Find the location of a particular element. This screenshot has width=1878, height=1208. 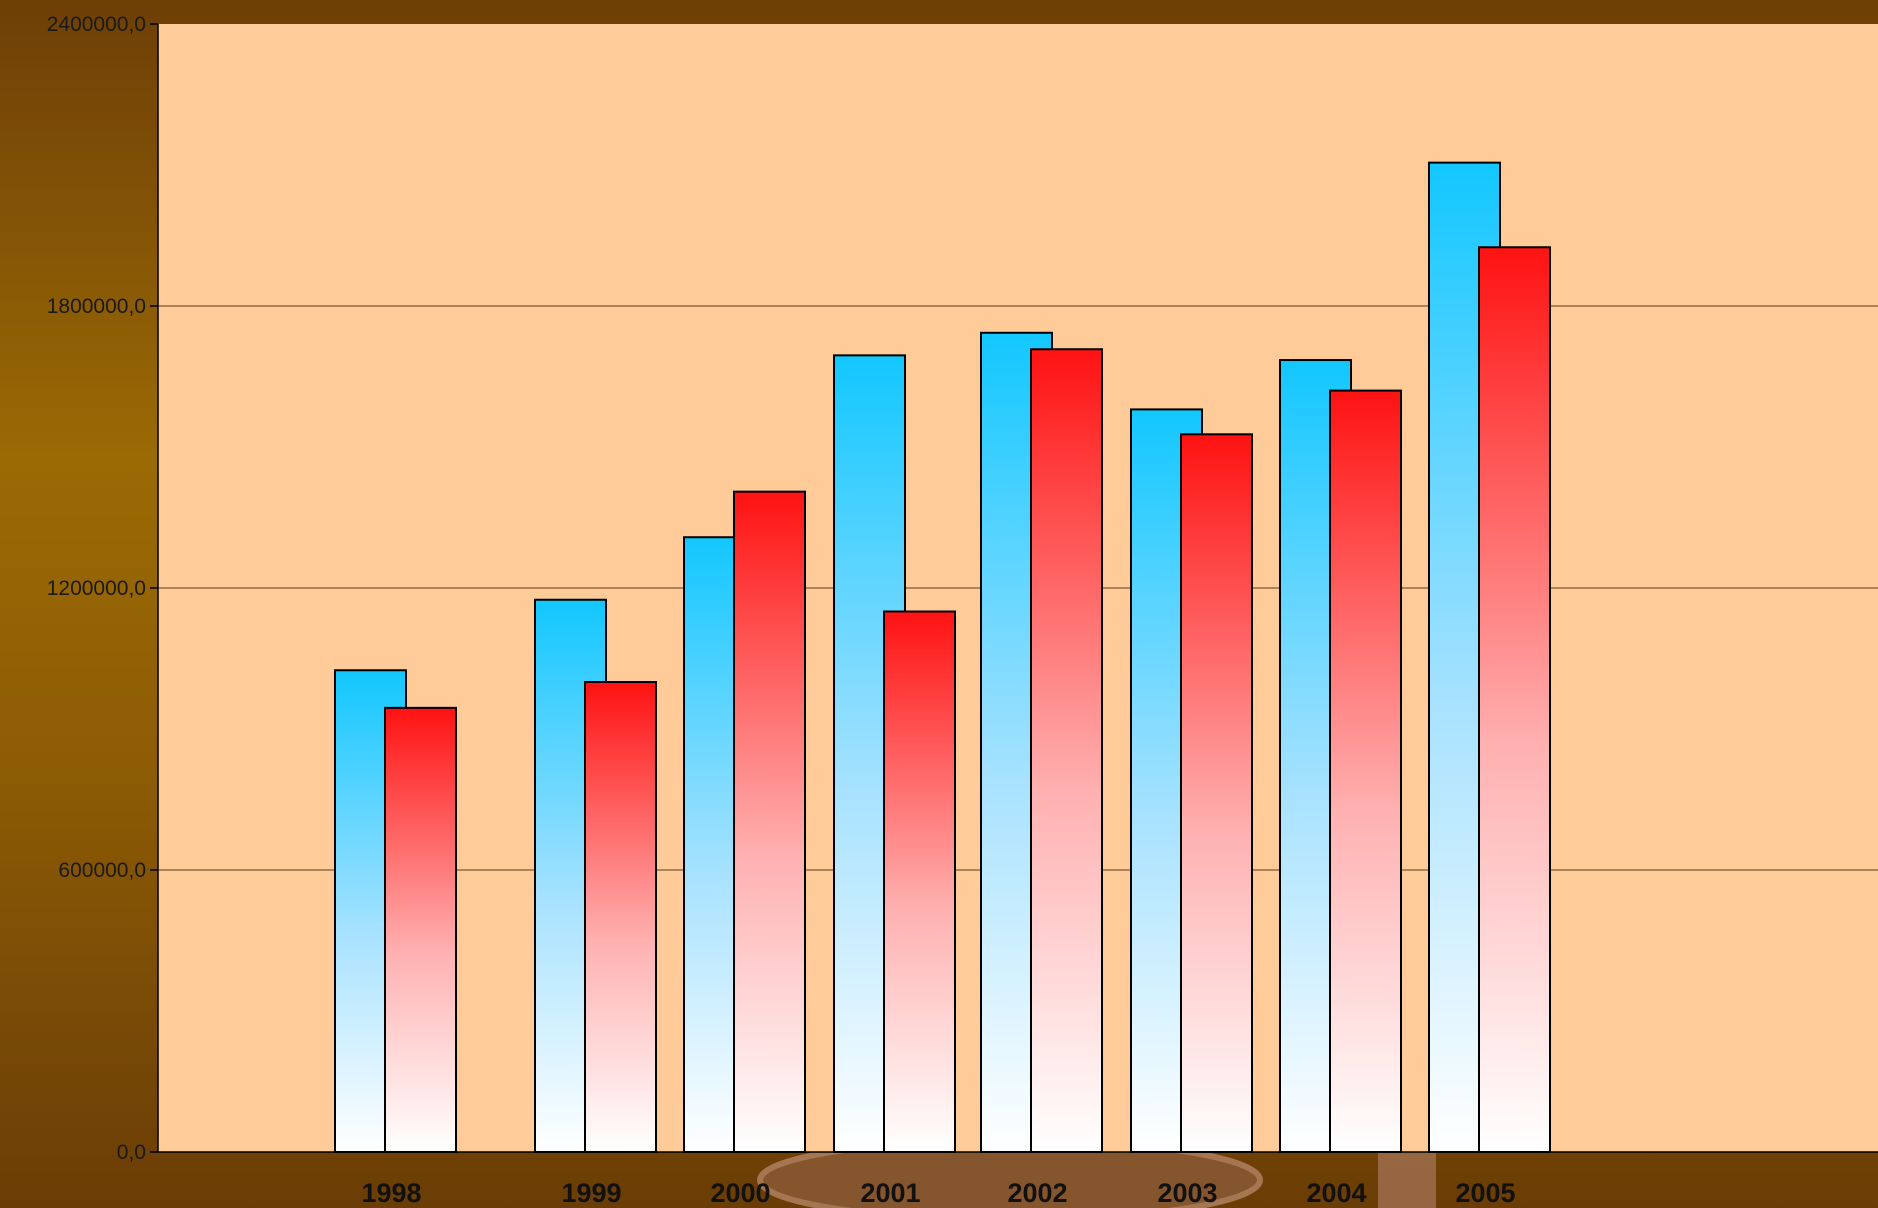

x-axis-labels: 1998 1999 2000 2001 2002 2003 2004 2005 is located at coordinates (938, 1193).